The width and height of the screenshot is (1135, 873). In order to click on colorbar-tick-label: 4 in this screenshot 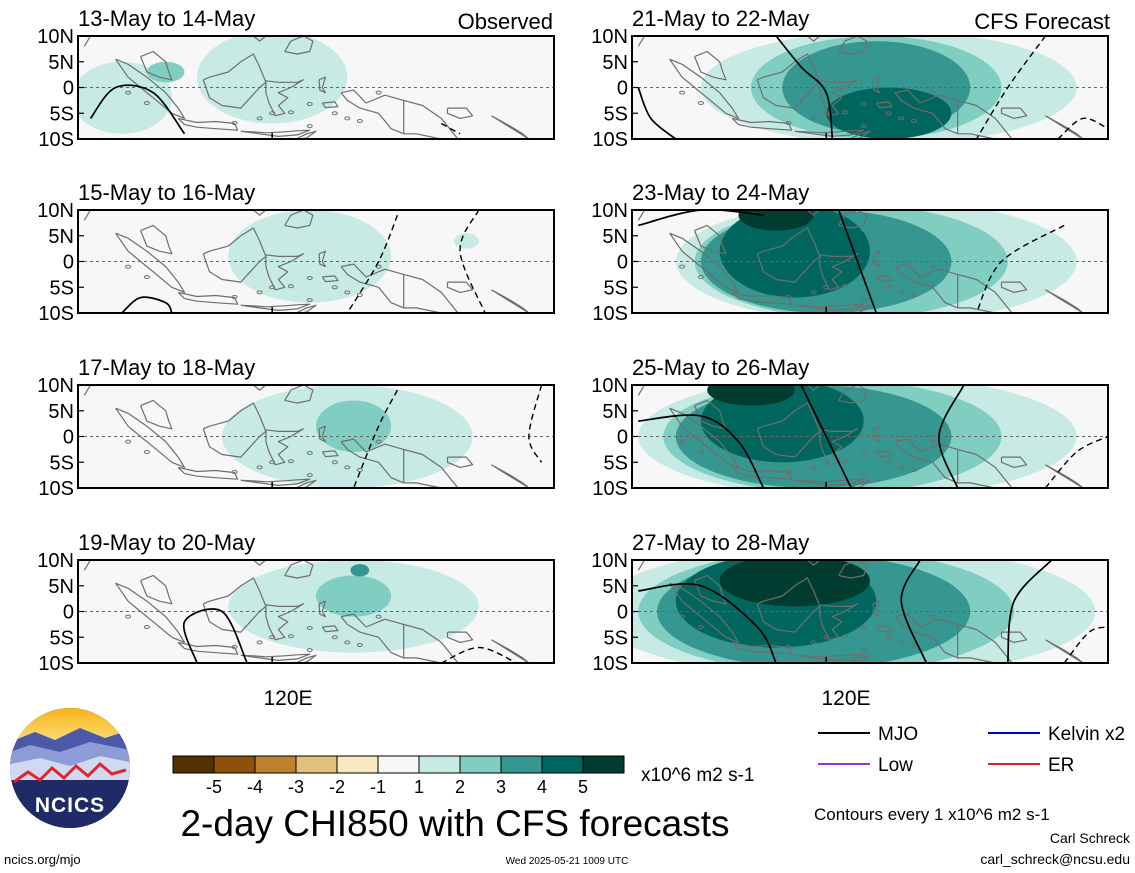, I will do `click(542, 787)`.